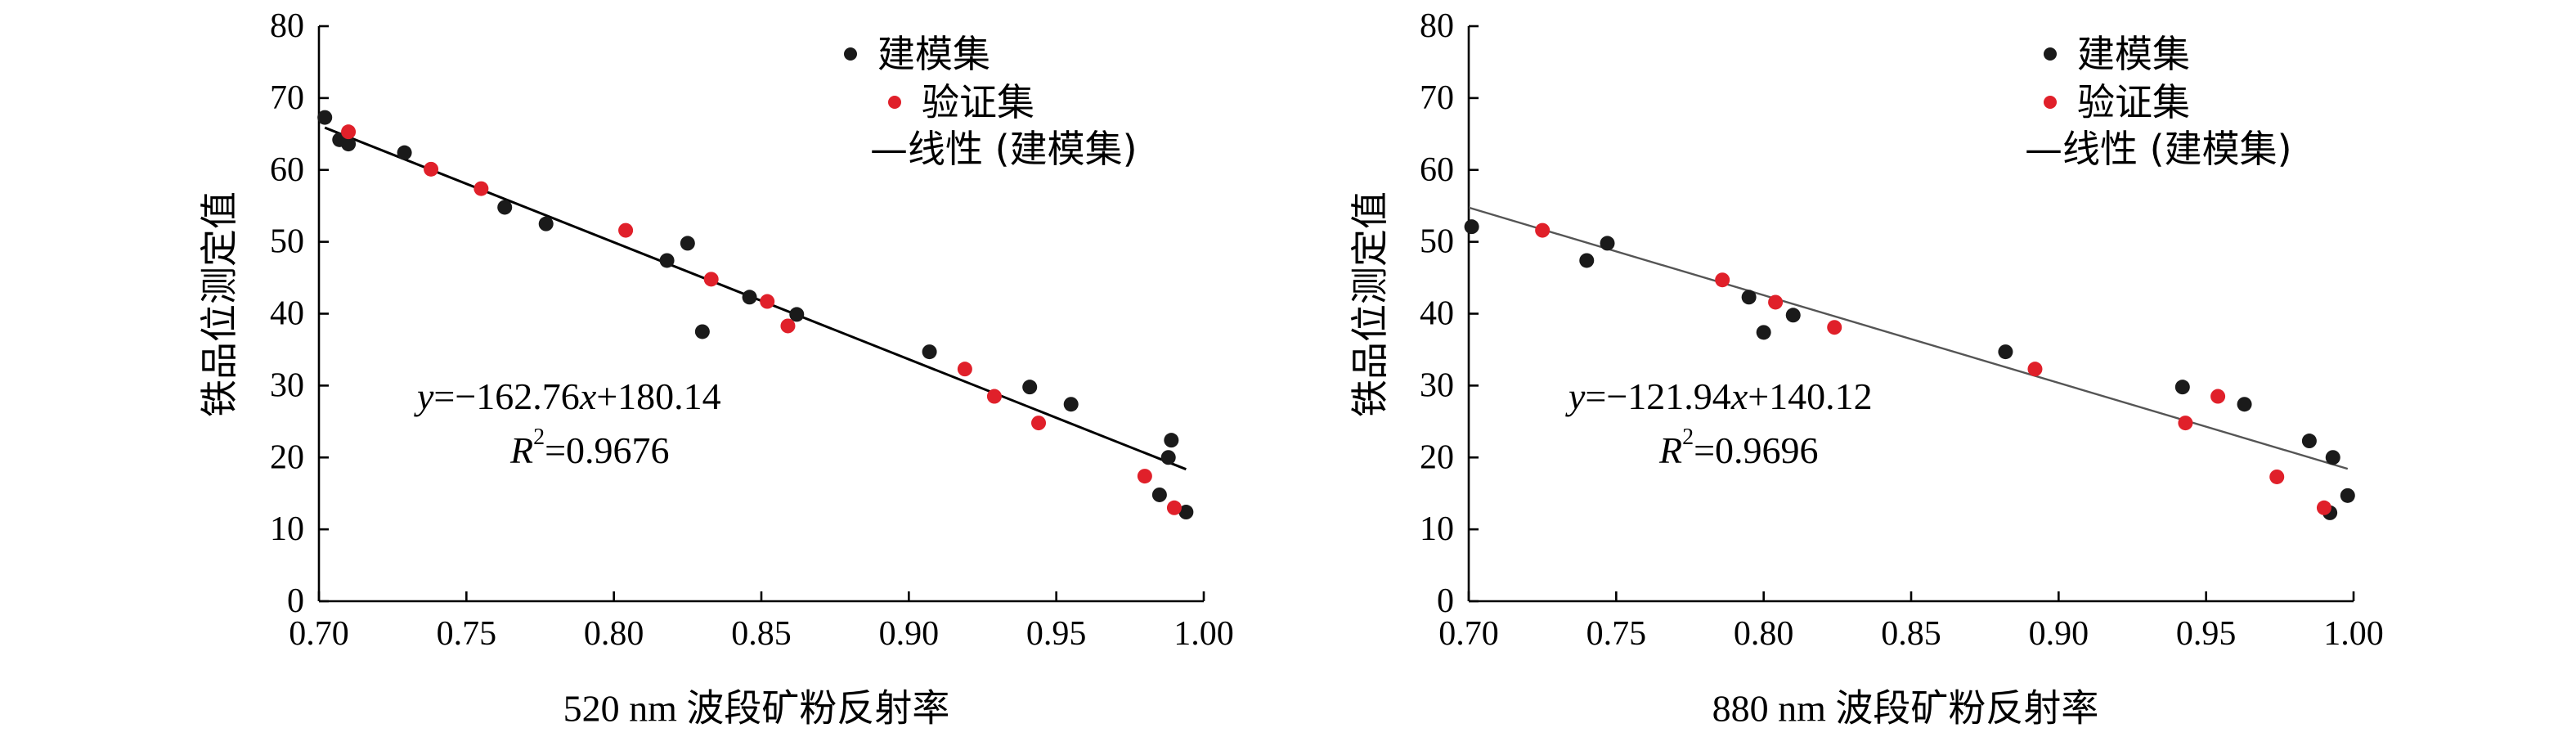  I want to click on x-axis-title: 520 nm 波段矿粉反射率, so click(757, 709).